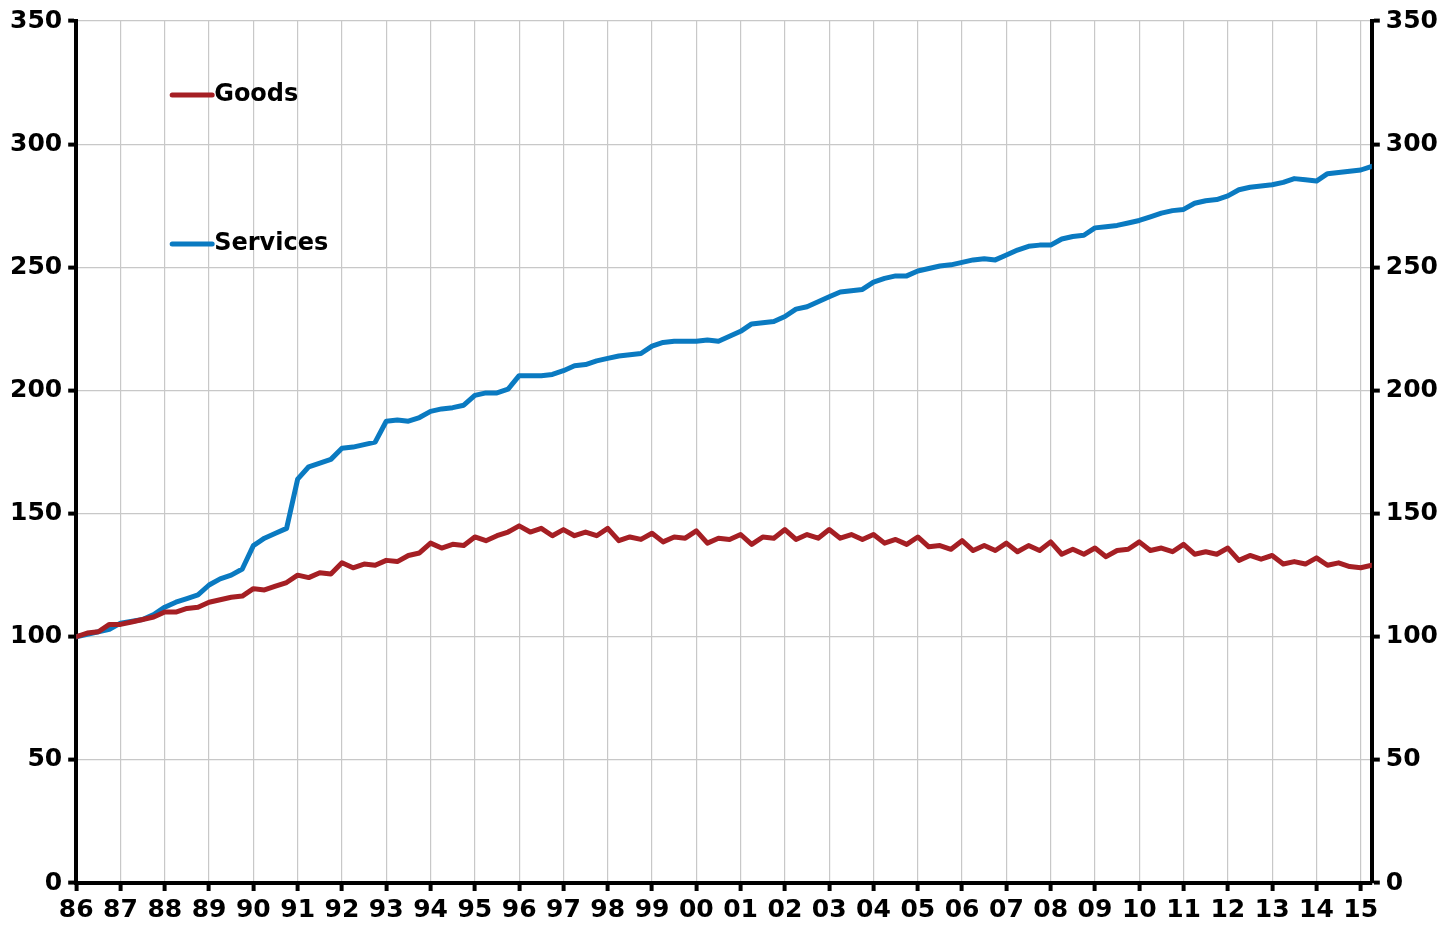  Describe the element at coordinates (1411, 142) in the screenshot. I see `y2-tick-label: 300` at that location.